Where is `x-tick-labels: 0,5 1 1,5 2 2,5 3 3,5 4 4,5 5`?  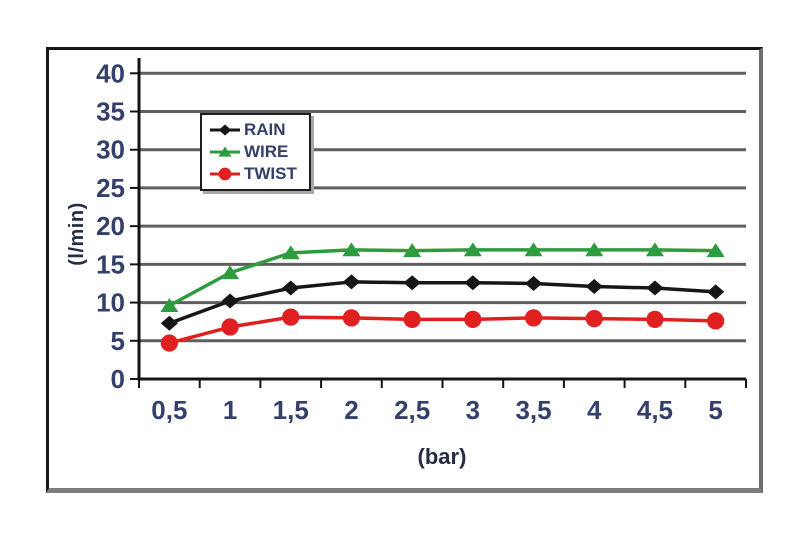 x-tick-labels: 0,5 1 1,5 2 2,5 3 3,5 4 4,5 5 is located at coordinates (437, 410).